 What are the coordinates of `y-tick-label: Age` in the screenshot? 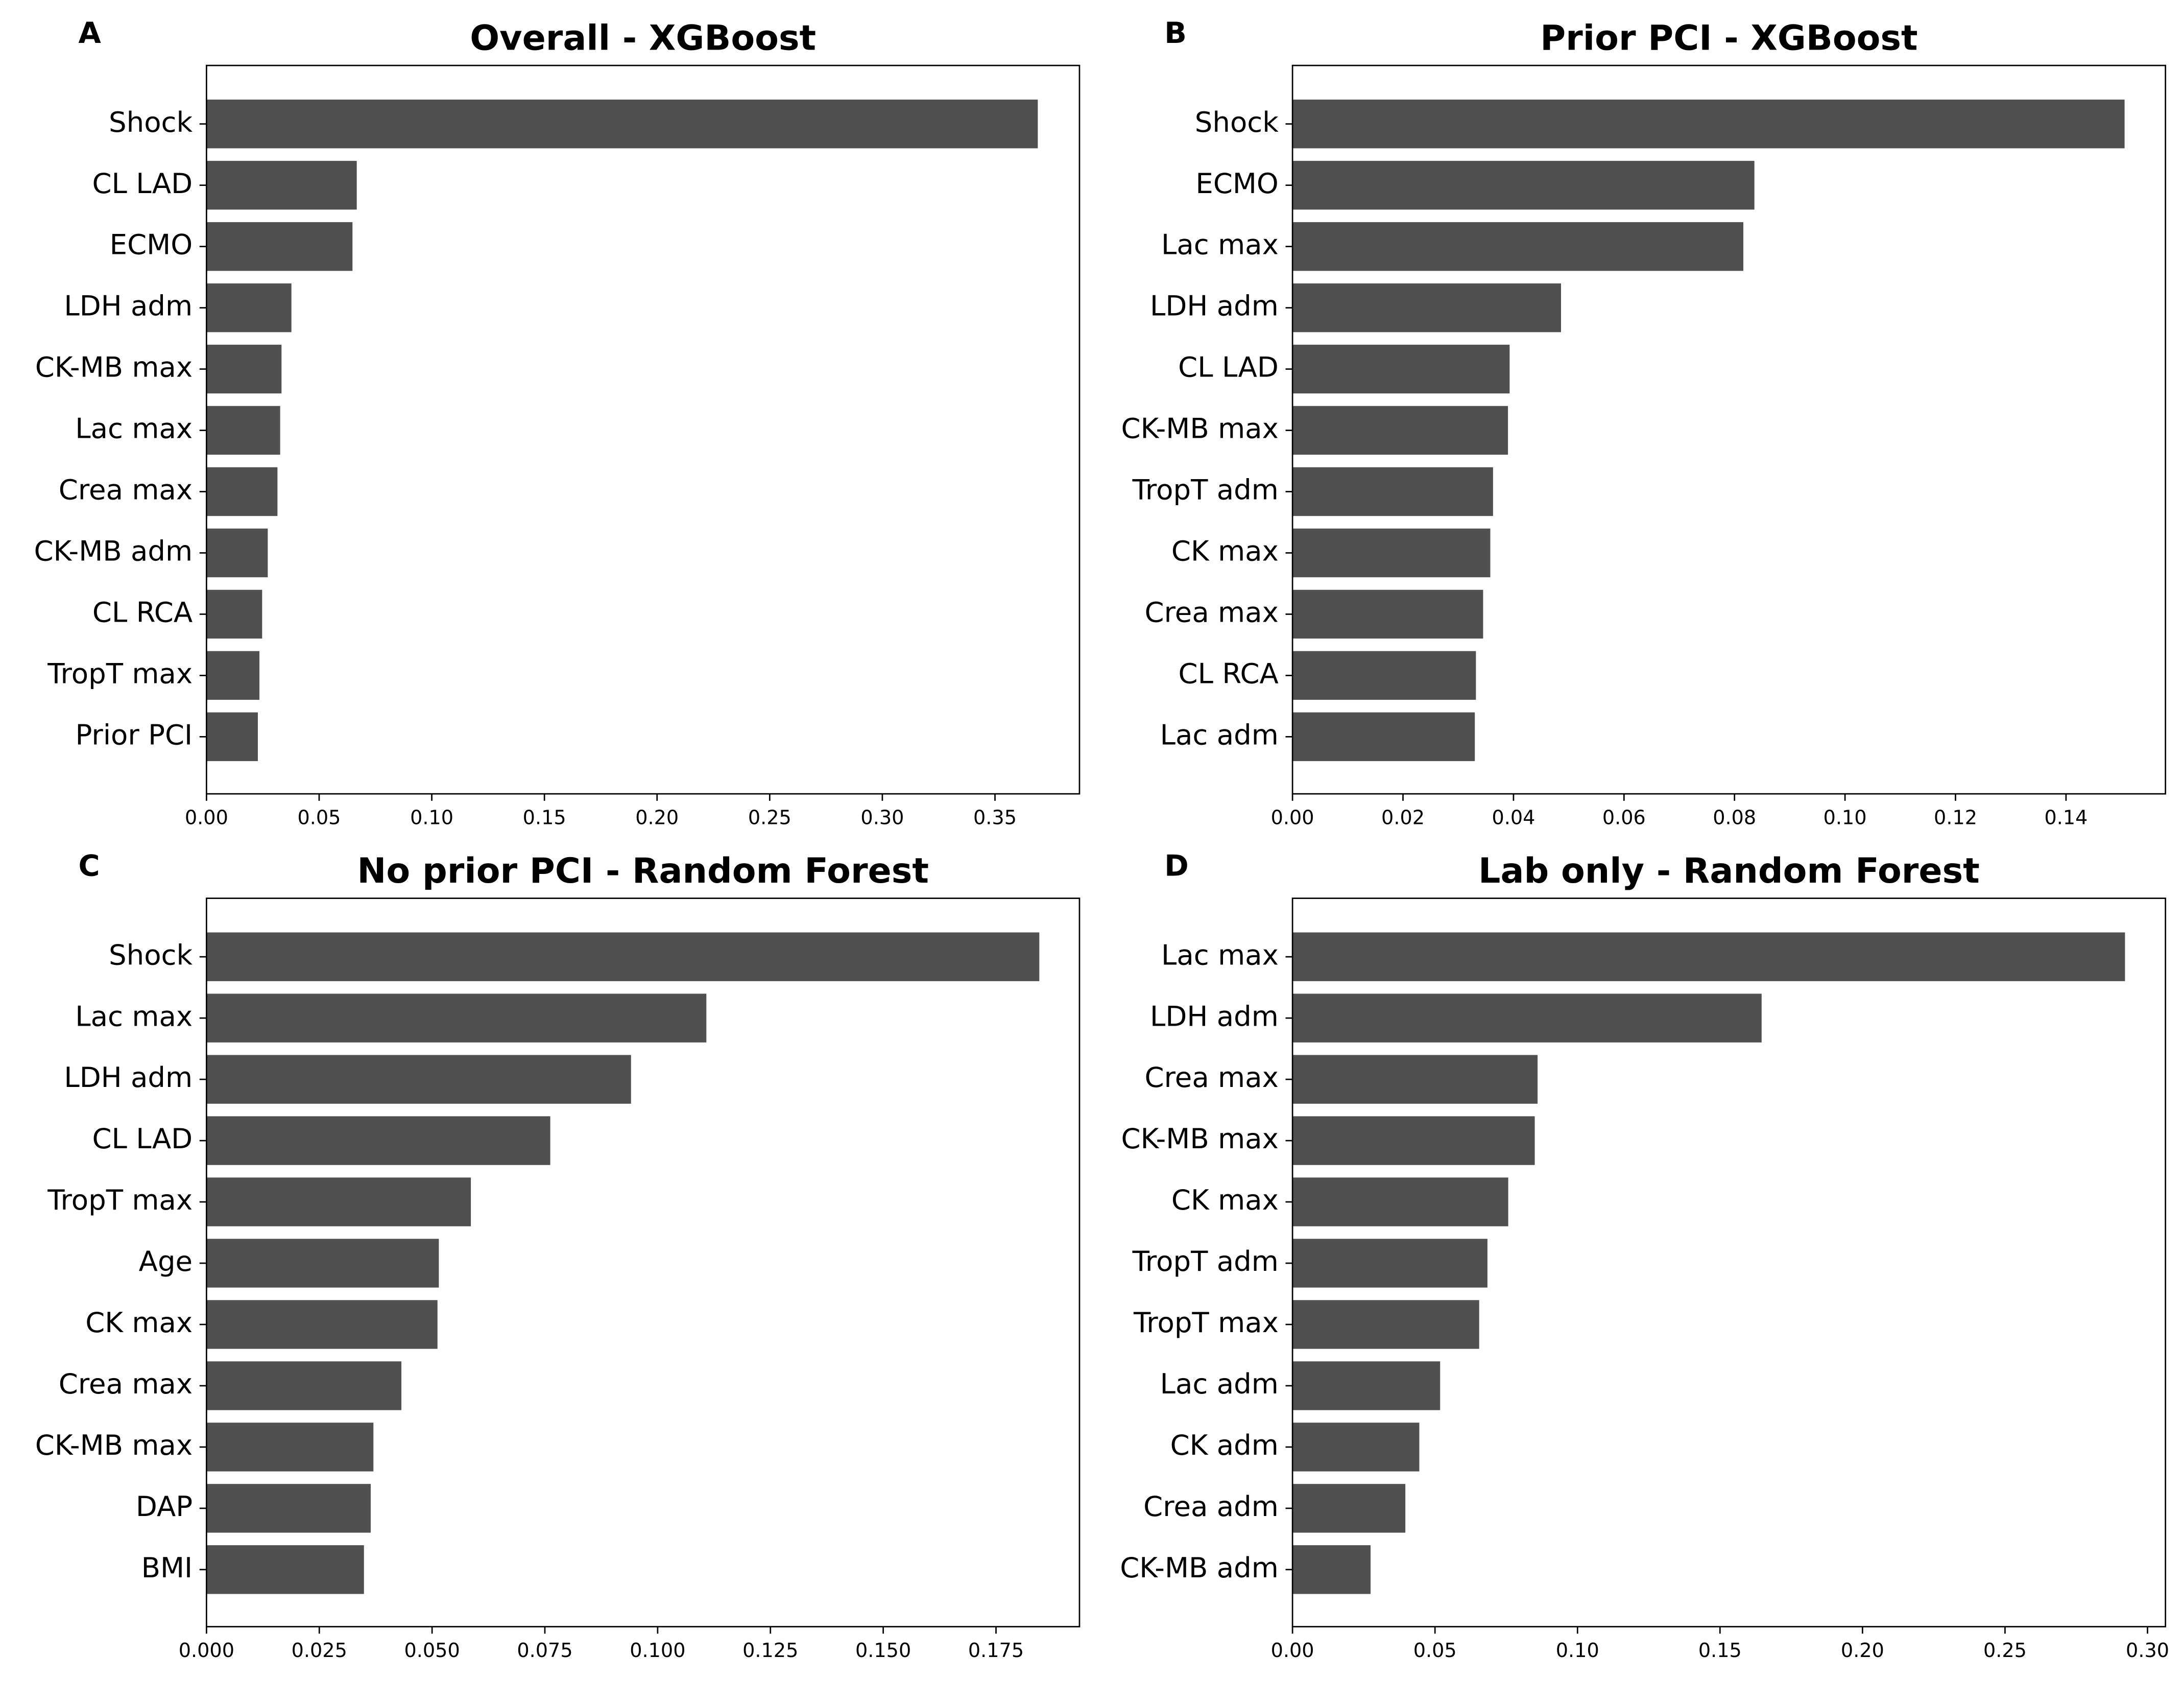 It's located at (166, 1261).